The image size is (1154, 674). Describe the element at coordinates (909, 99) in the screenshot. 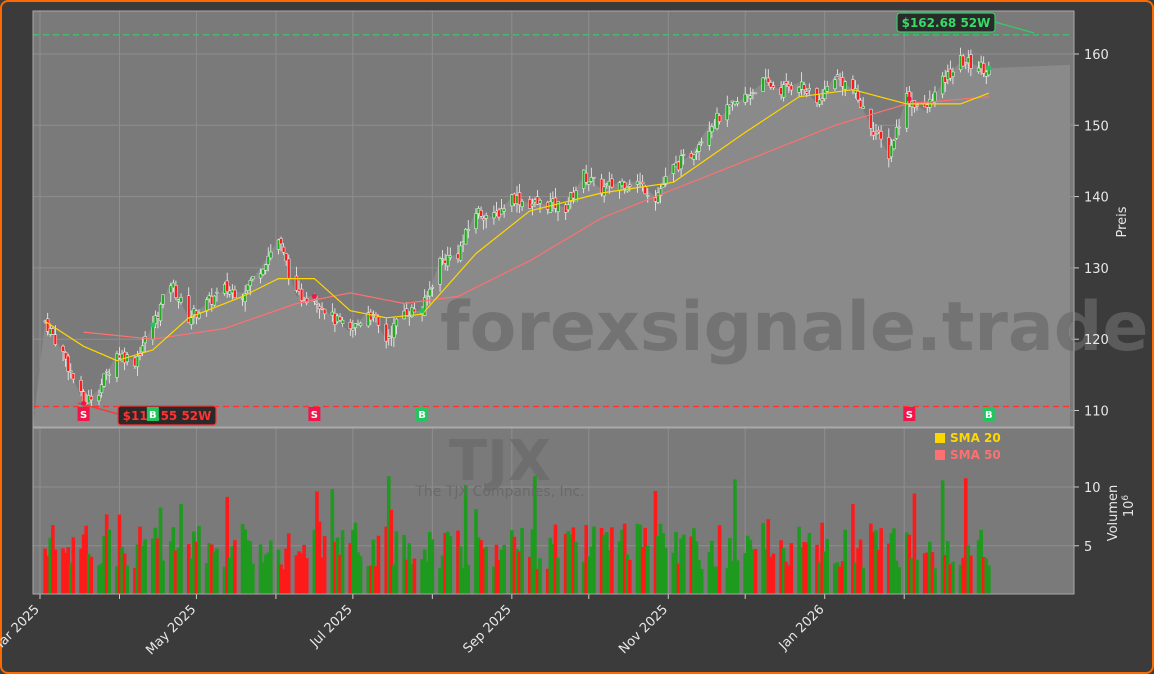

I see `signal-dot` at that location.